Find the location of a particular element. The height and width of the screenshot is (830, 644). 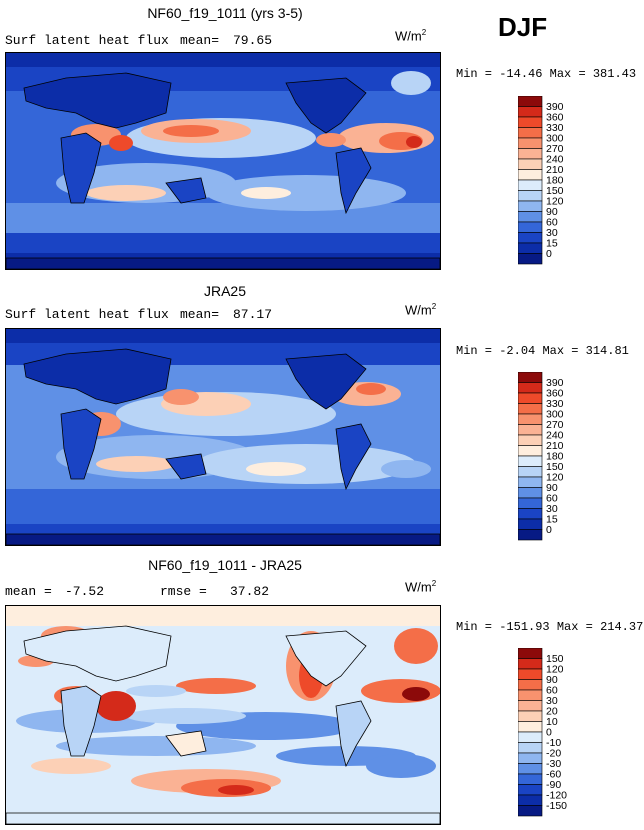

panel2-colorbar-tick-label: 360 is located at coordinates (555, 394).